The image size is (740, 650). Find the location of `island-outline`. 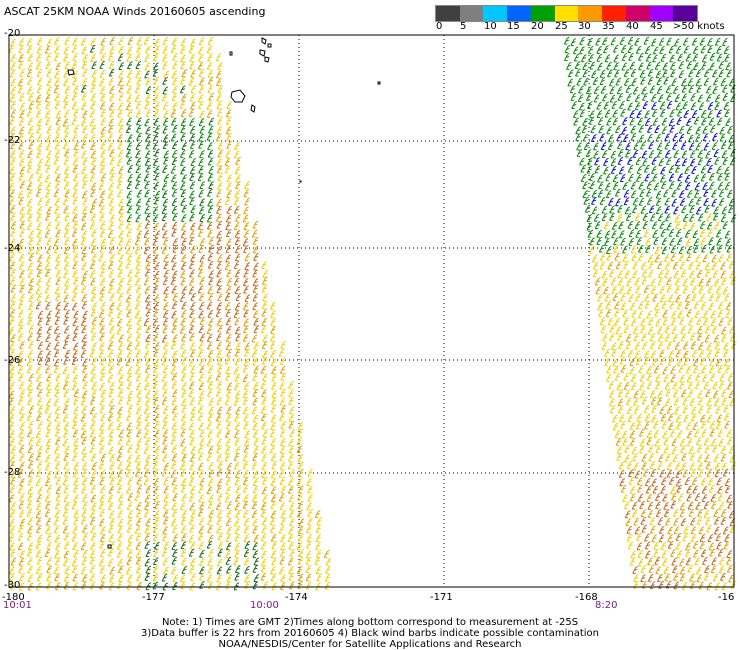

island-outline is located at coordinates (269, 45).